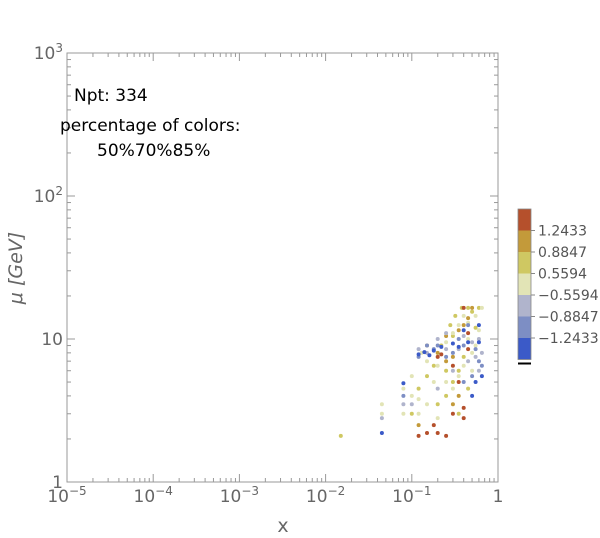  Describe the element at coordinates (239, 495) in the screenshot. I see `x-tick-label: 10⁻³` at that location.